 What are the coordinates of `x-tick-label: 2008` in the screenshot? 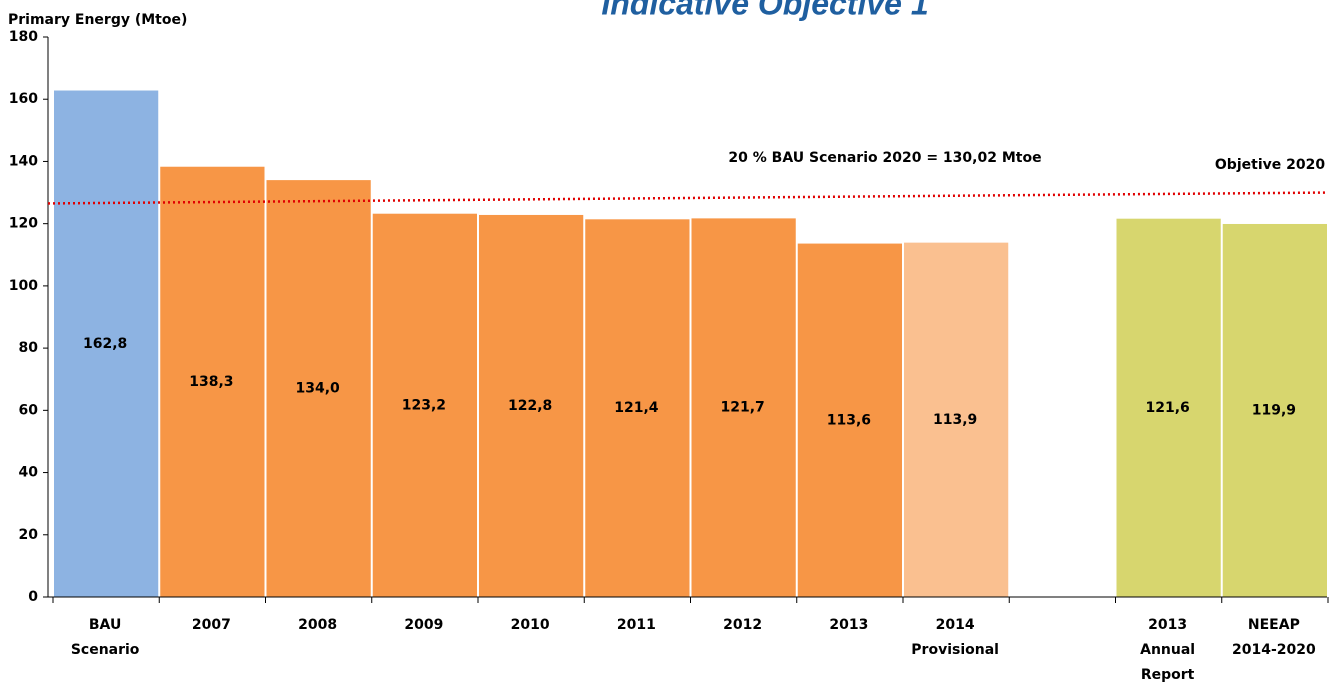 It's located at (317, 625).